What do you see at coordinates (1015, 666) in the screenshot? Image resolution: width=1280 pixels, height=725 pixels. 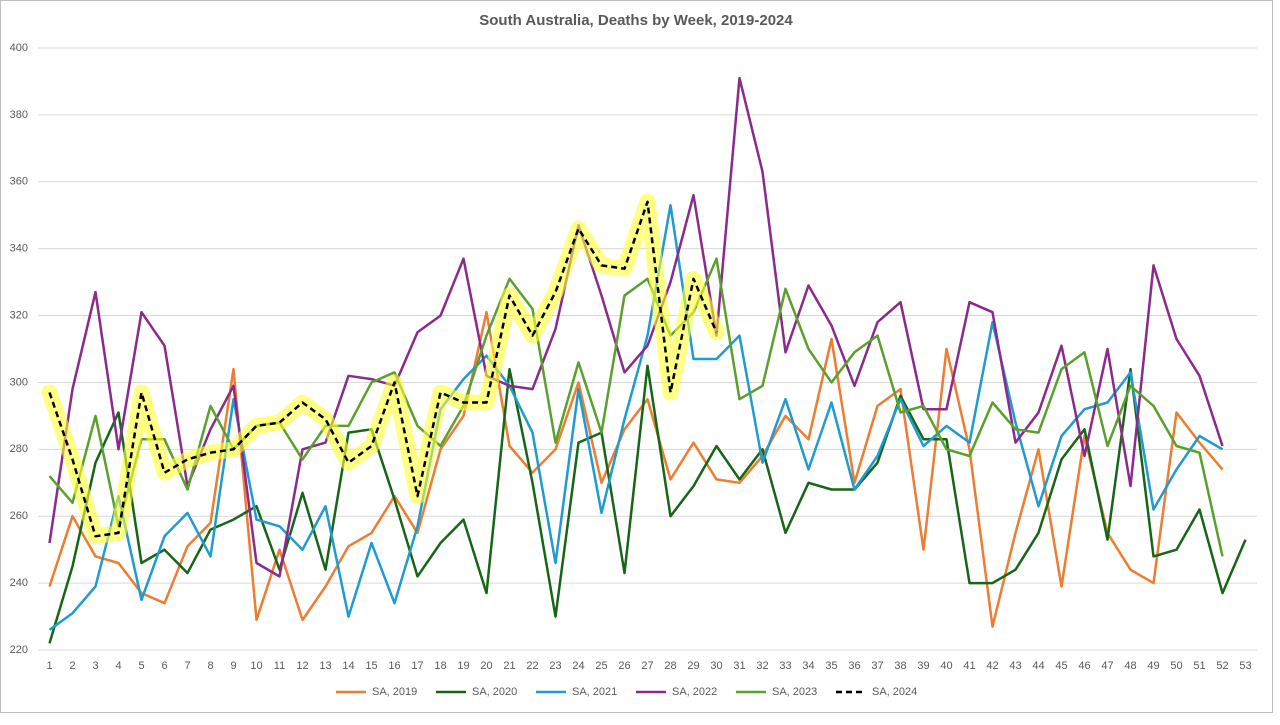 I see `x-tick-label: 43` at bounding box center [1015, 666].